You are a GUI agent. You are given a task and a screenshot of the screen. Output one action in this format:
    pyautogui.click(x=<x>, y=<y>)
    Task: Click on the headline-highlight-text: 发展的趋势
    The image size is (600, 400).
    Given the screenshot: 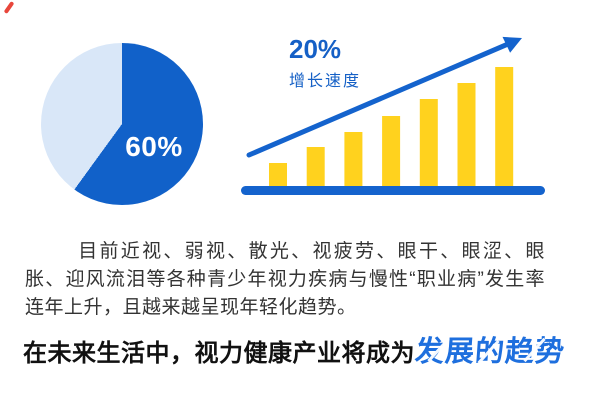 What is the action you would take?
    pyautogui.click(x=490, y=352)
    